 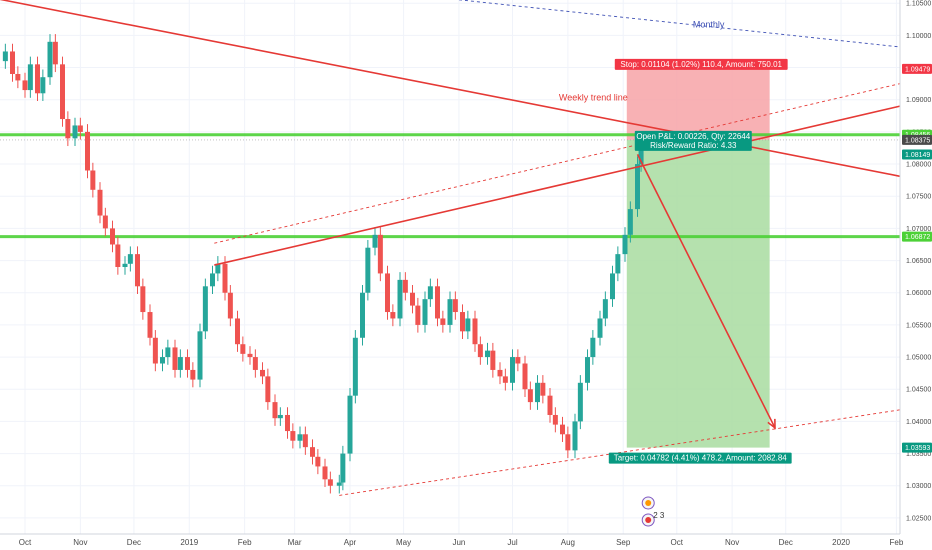 What do you see at coordinates (659, 515) in the screenshot?
I see `events-count: 2 3` at bounding box center [659, 515].